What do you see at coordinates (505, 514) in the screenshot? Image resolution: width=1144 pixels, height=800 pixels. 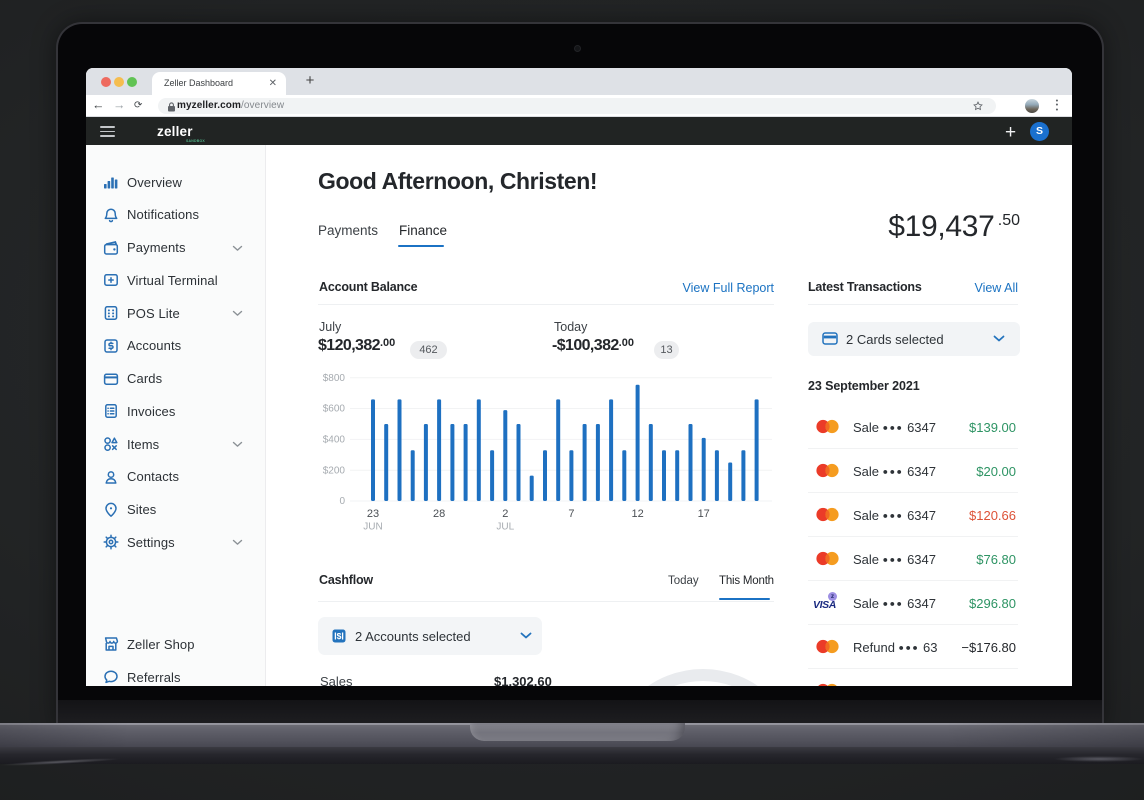 I see `svg-text: 2` at bounding box center [505, 514].